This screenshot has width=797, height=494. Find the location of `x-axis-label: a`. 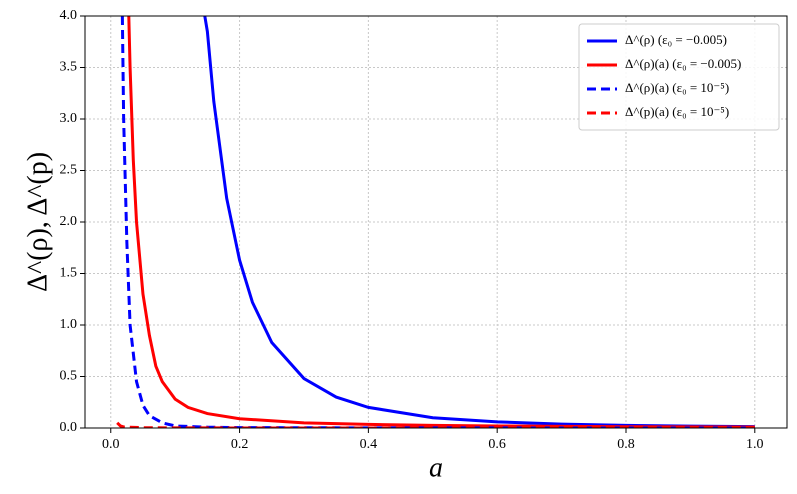

x-axis-label: a is located at coordinates (436, 467).